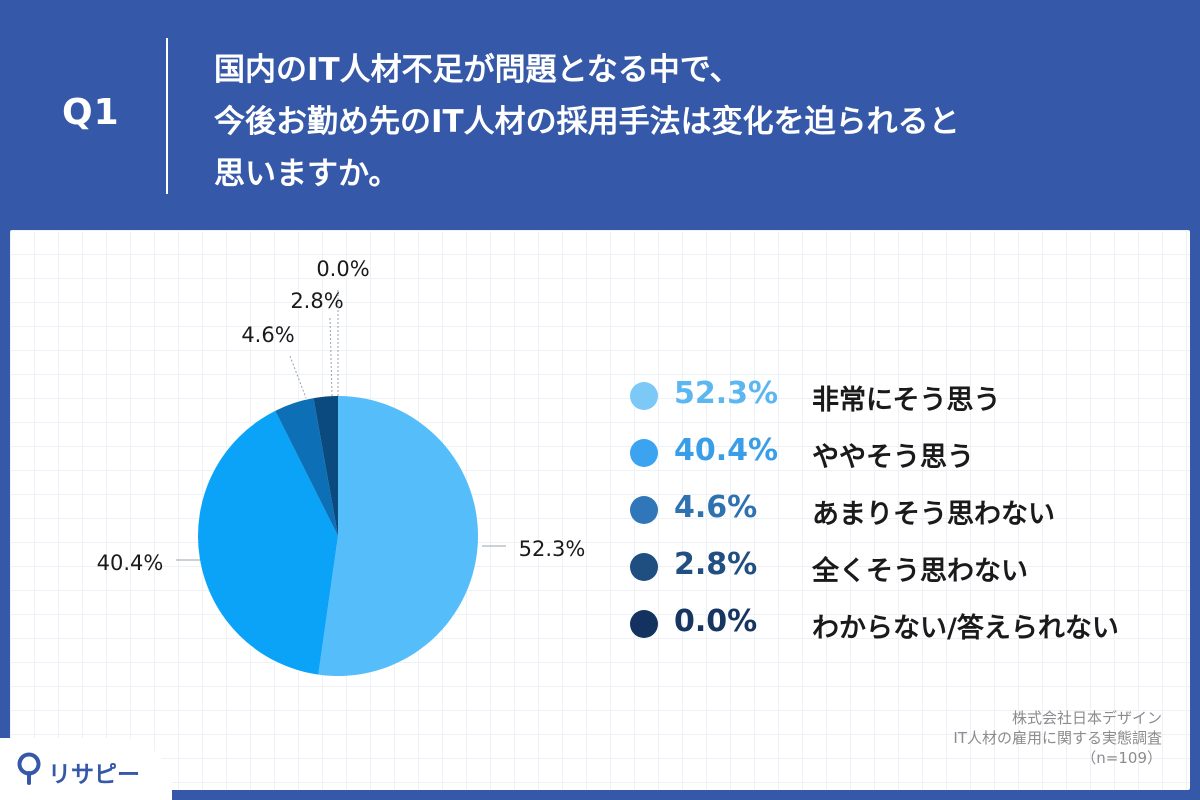 Image resolution: width=1200 pixels, height=800 pixels. I want to click on slice-data-label: 40.4%, so click(130, 563).